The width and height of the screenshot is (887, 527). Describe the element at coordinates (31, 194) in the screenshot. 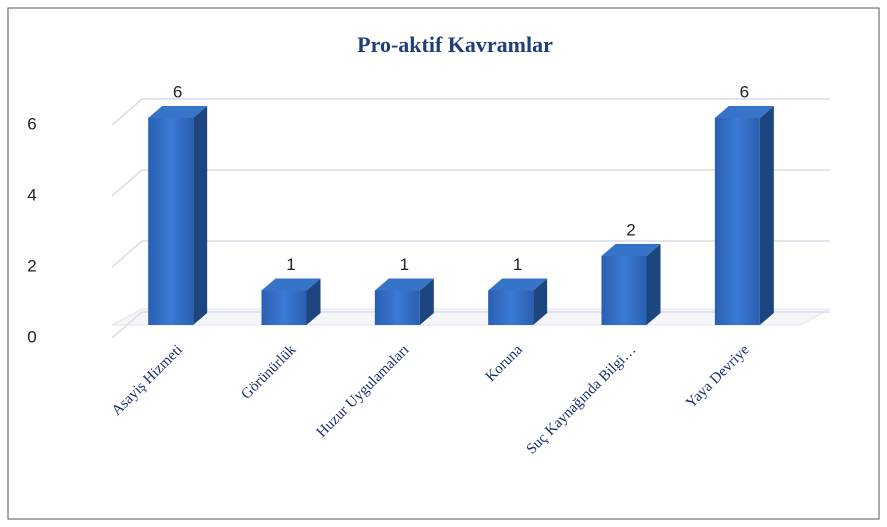

I see `y-tick-label: 4` at that location.